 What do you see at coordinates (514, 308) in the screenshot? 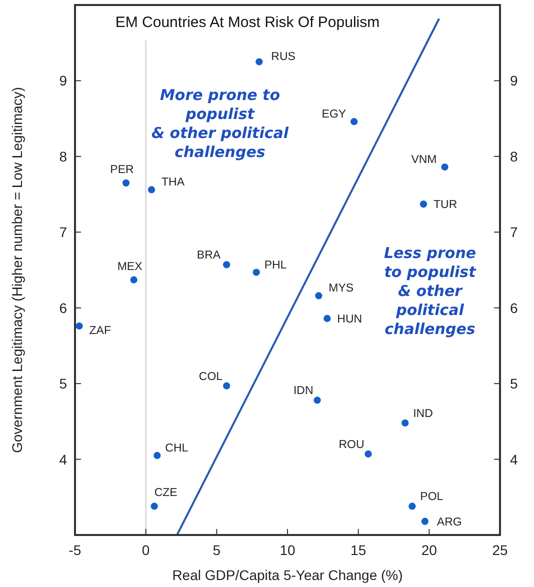
I see `y2-tick-label: 6` at bounding box center [514, 308].